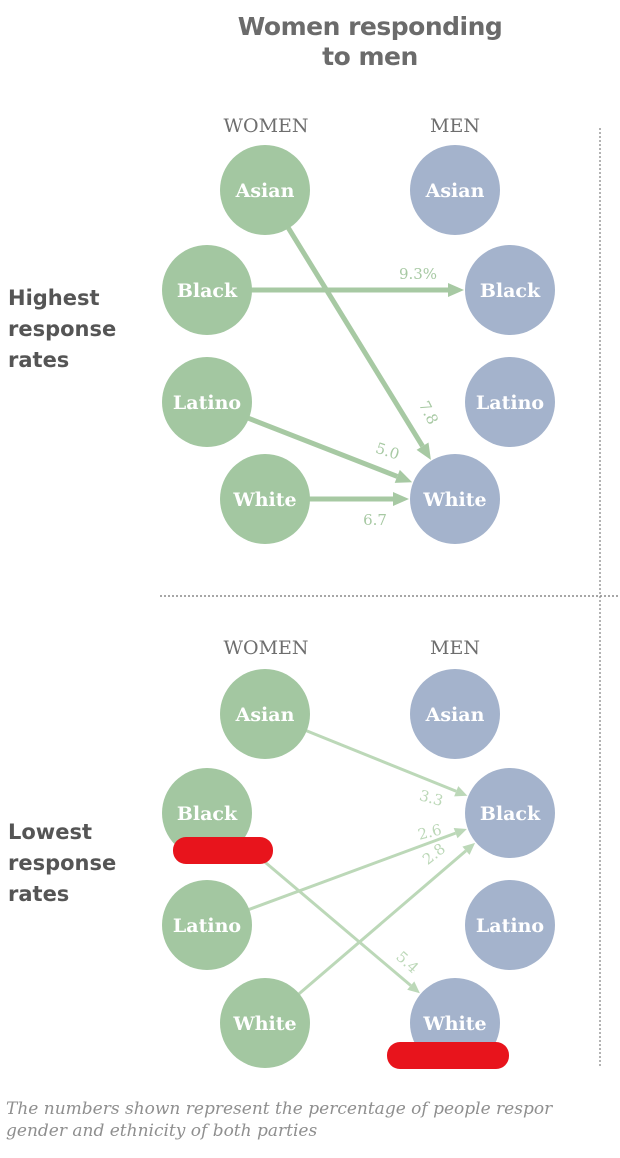 This screenshot has width=620, height=1158. Describe the element at coordinates (351, 330) in the screenshot. I see `link-asian-women-to-white-men` at that location.